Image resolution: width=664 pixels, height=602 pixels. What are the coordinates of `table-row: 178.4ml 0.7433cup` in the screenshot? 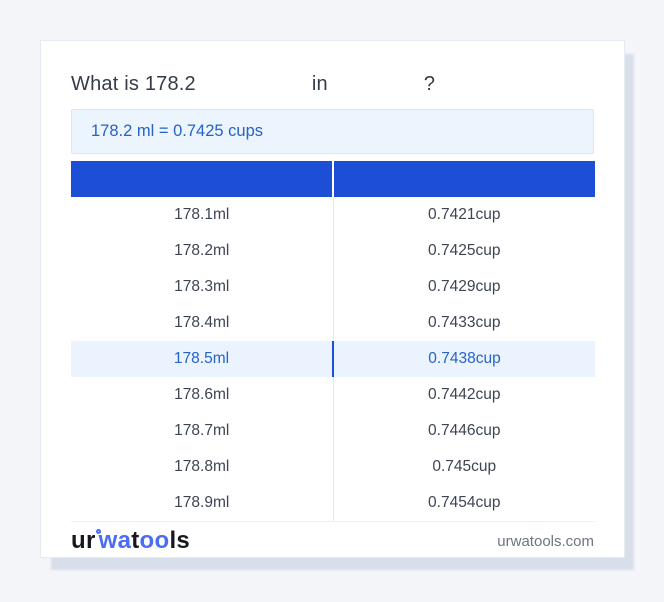 It's located at (333, 323).